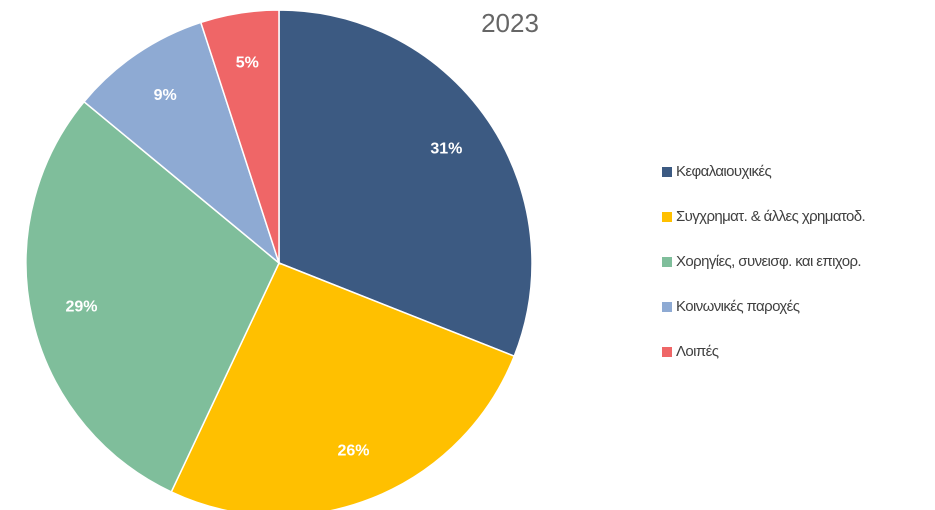  I want to click on legend-label: Συγχρηματ. & άλλες χρηματοδ., so click(770, 216).